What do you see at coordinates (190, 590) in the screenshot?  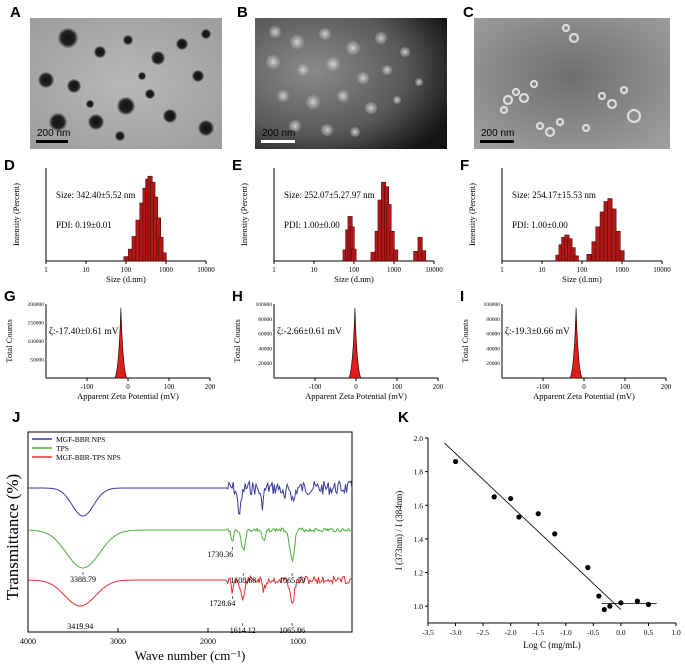 I see `ftir-line-mix` at bounding box center [190, 590].